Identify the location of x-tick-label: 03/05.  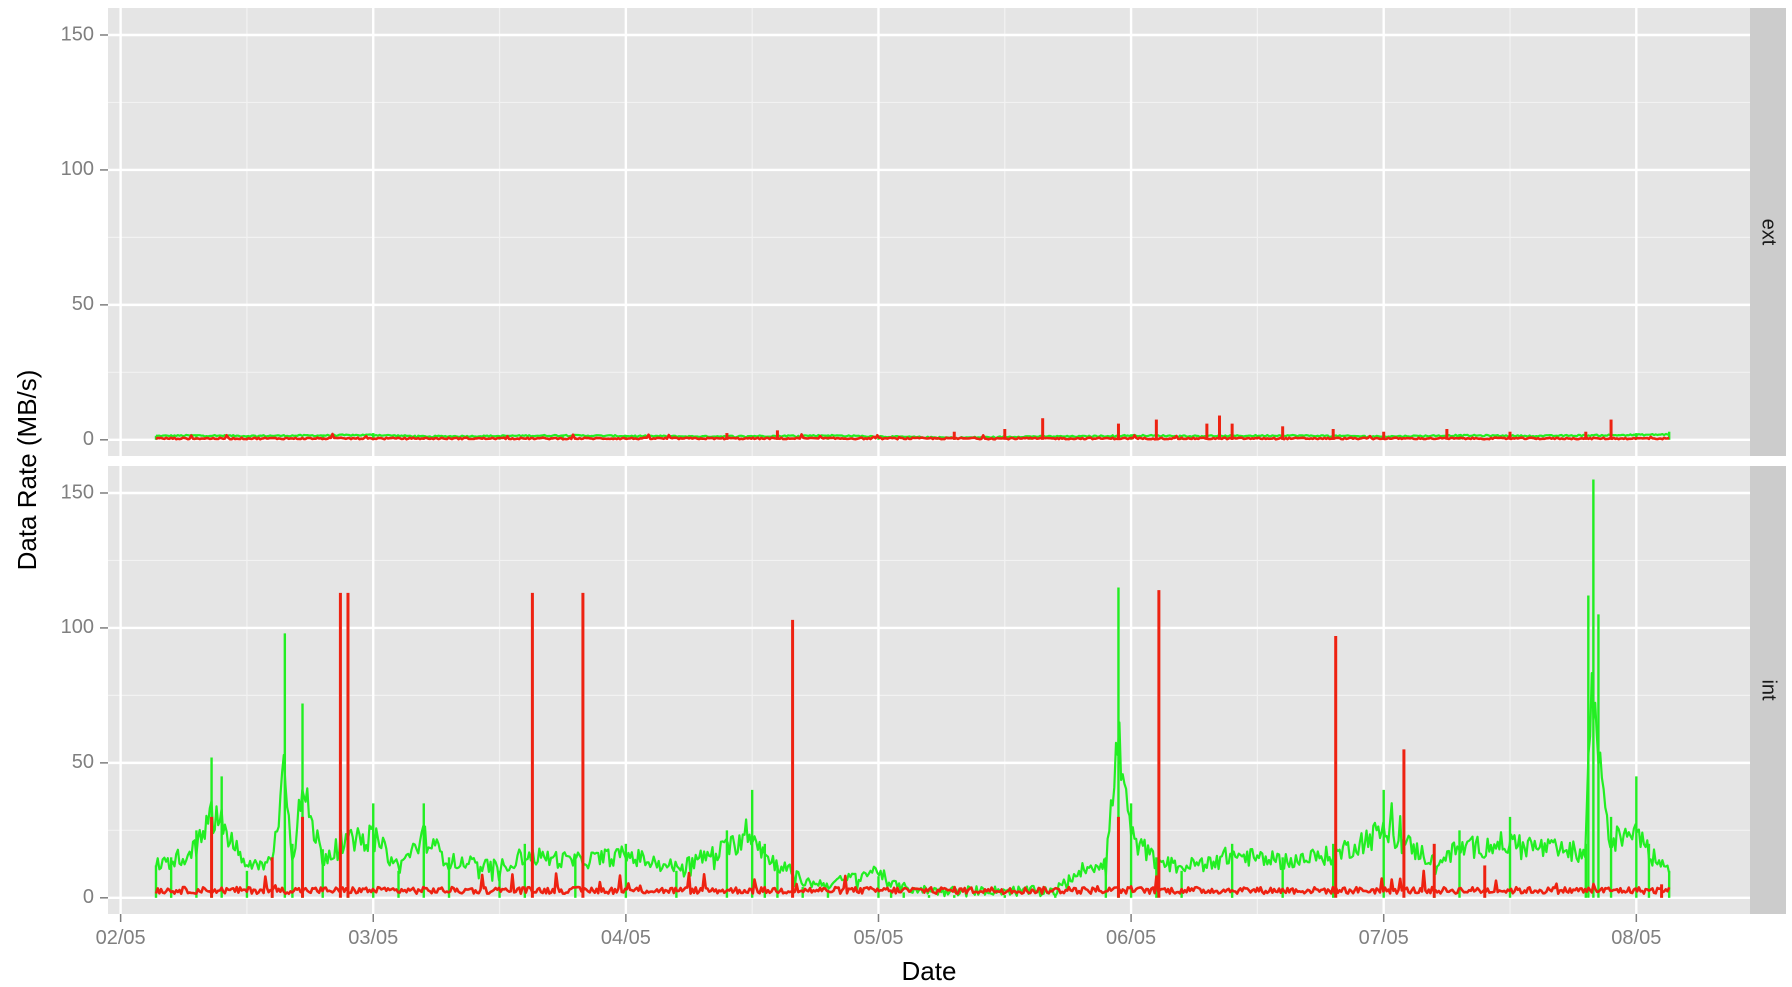
(373, 938).